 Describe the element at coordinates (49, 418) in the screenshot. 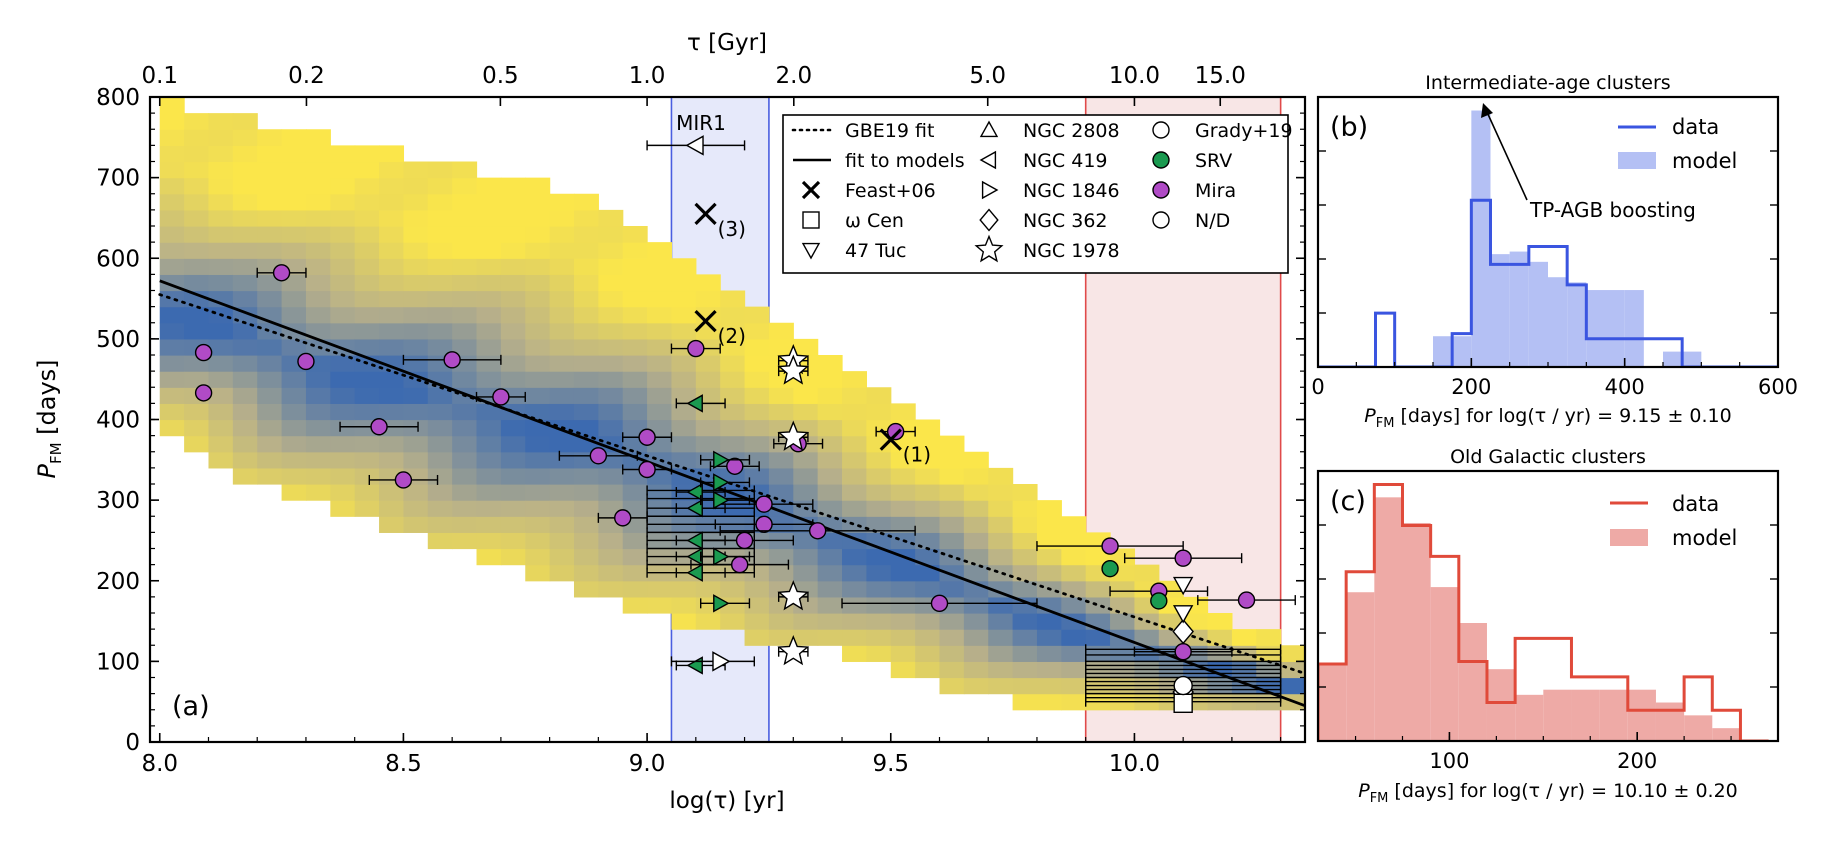

I see `y-axis-label-a: PFM [days]` at that location.